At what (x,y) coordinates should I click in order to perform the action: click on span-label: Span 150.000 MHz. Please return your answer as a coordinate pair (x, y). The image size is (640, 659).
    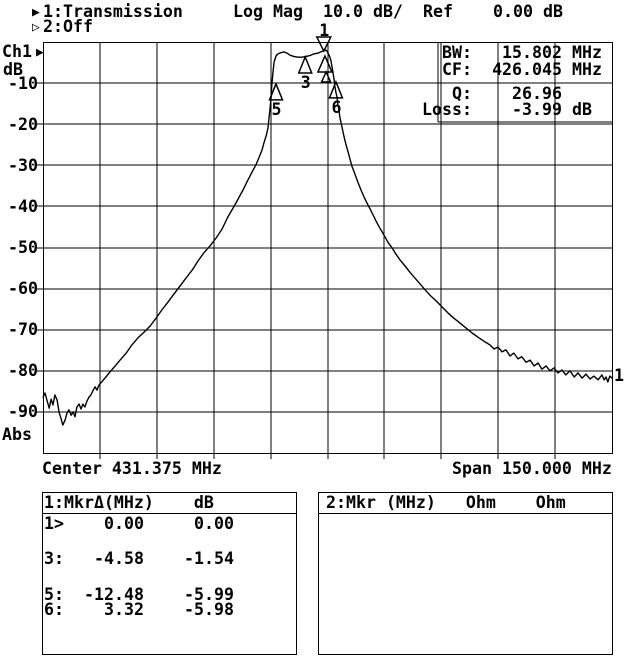
    Looking at the image, I should click on (532, 468).